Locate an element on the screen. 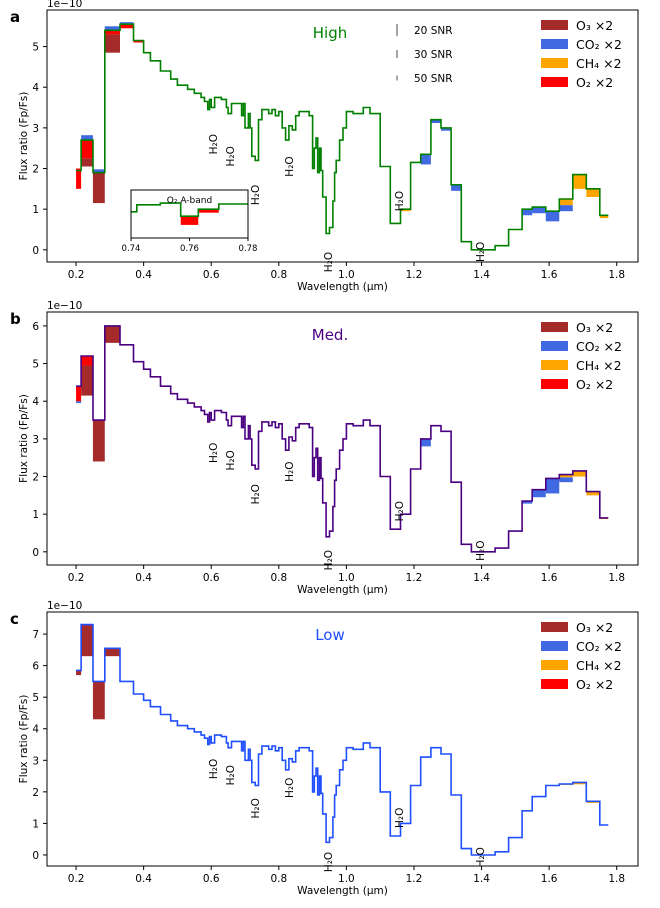  panel-label: b is located at coordinates (15, 319).